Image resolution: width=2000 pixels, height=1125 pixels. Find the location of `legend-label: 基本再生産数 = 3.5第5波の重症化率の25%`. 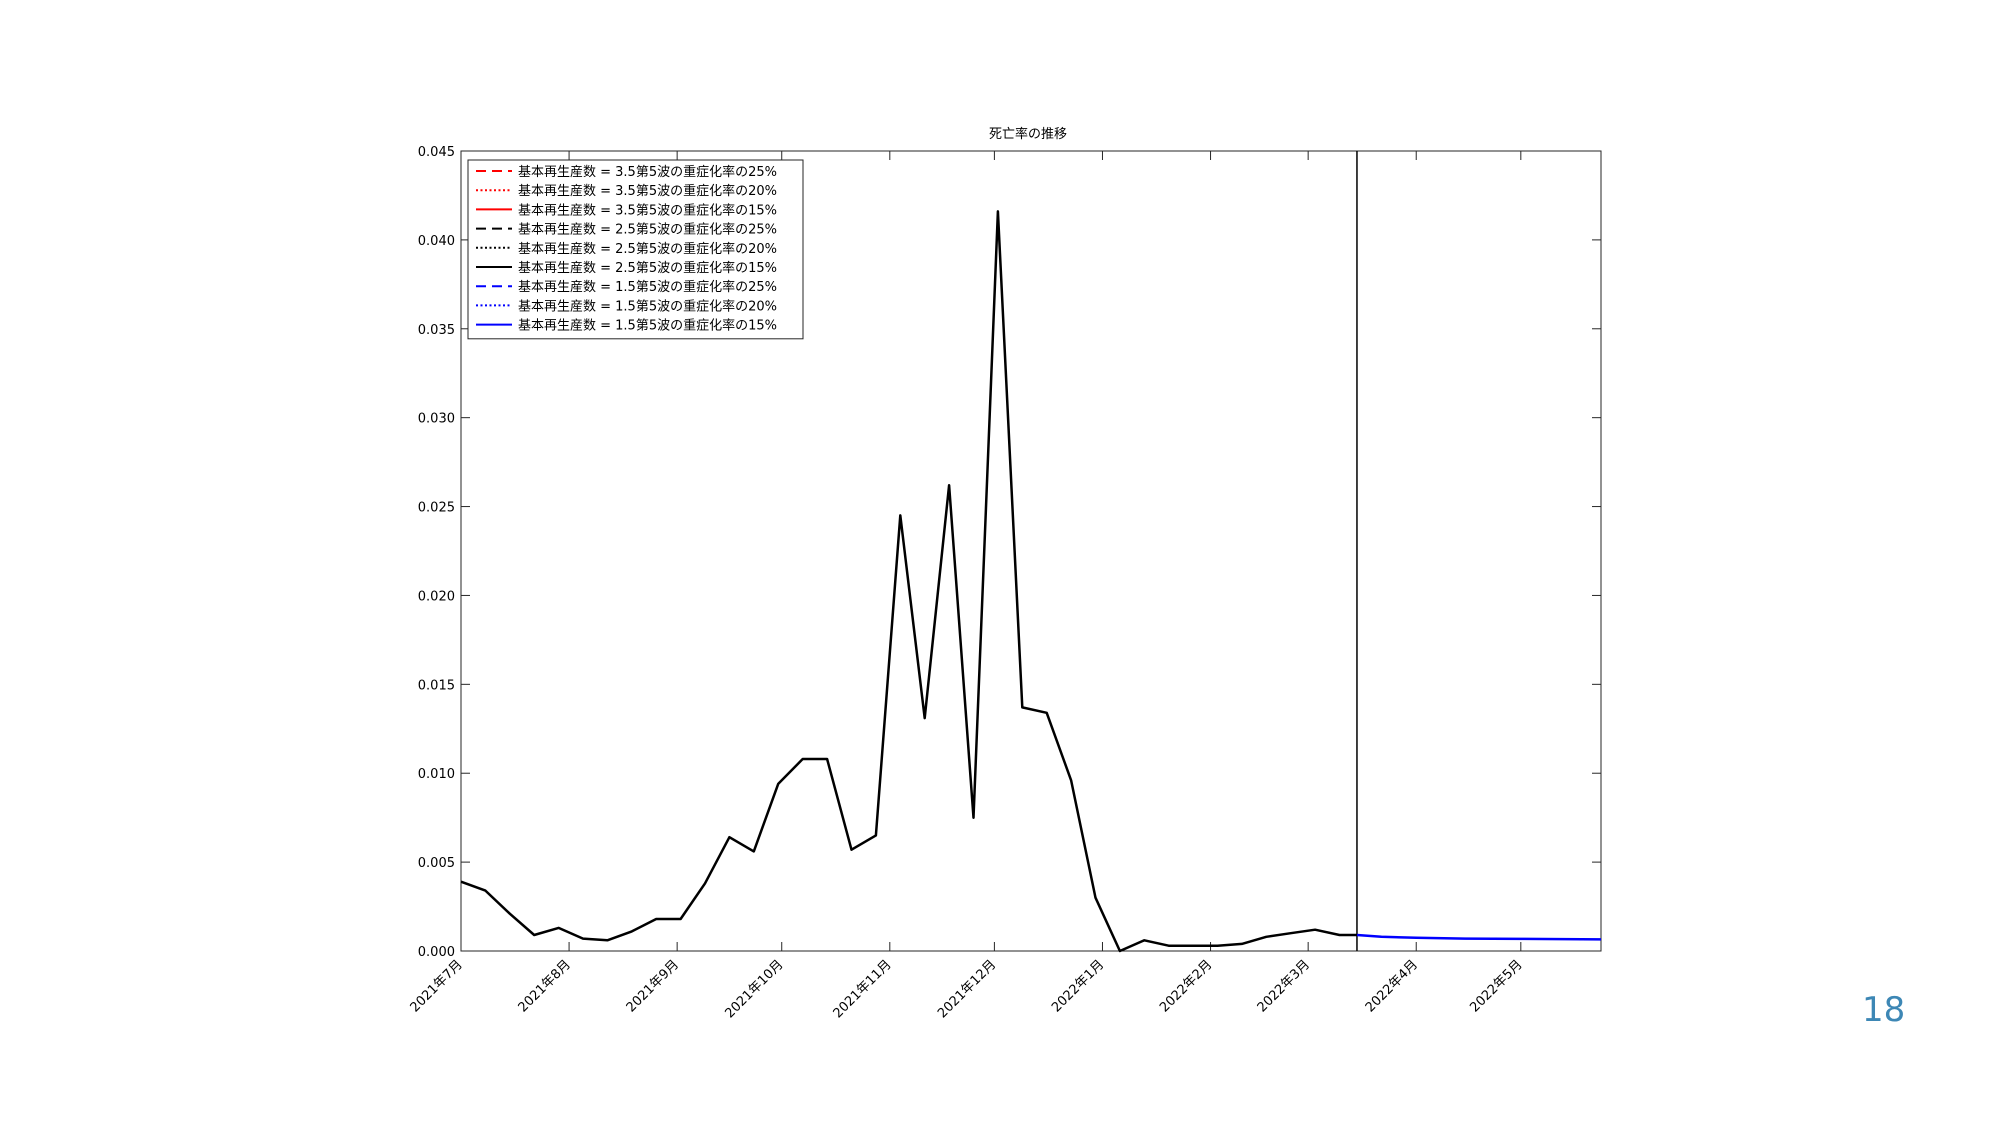

legend-label: 基本再生産数 = 3.5第5波の重症化率の25% is located at coordinates (647, 172).